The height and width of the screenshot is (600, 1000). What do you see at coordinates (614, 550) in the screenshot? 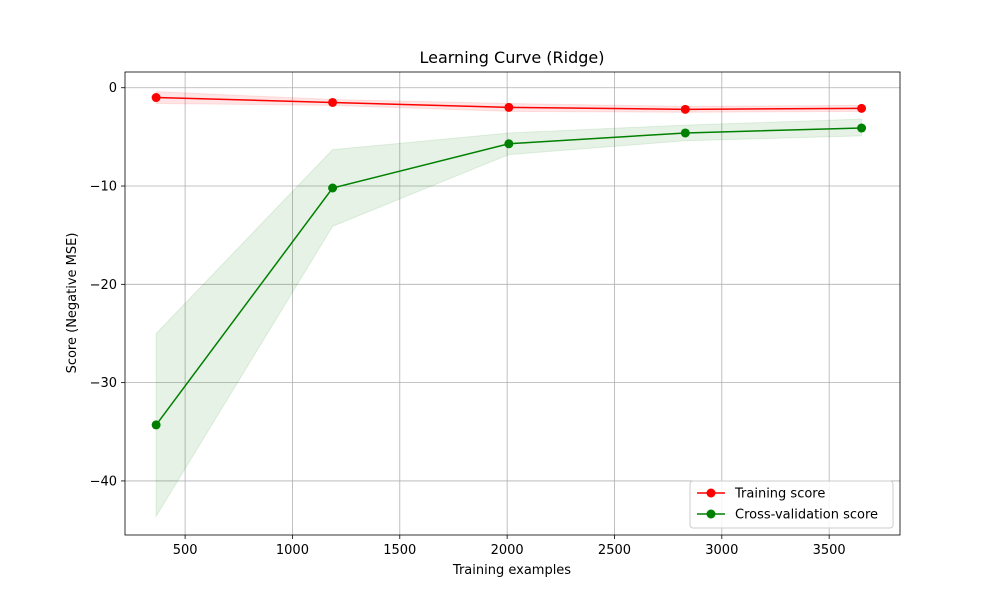
I see `x-tick-label: 2500` at bounding box center [614, 550].